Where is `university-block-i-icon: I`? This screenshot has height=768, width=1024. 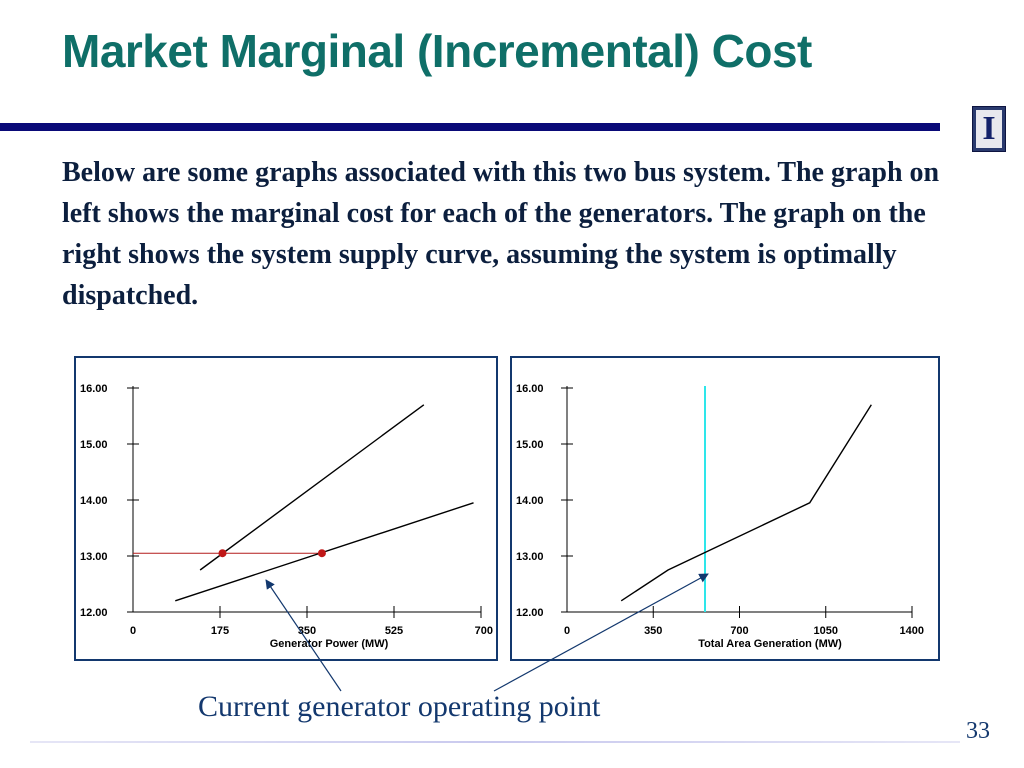
university-block-i-icon: I is located at coordinates (989, 129).